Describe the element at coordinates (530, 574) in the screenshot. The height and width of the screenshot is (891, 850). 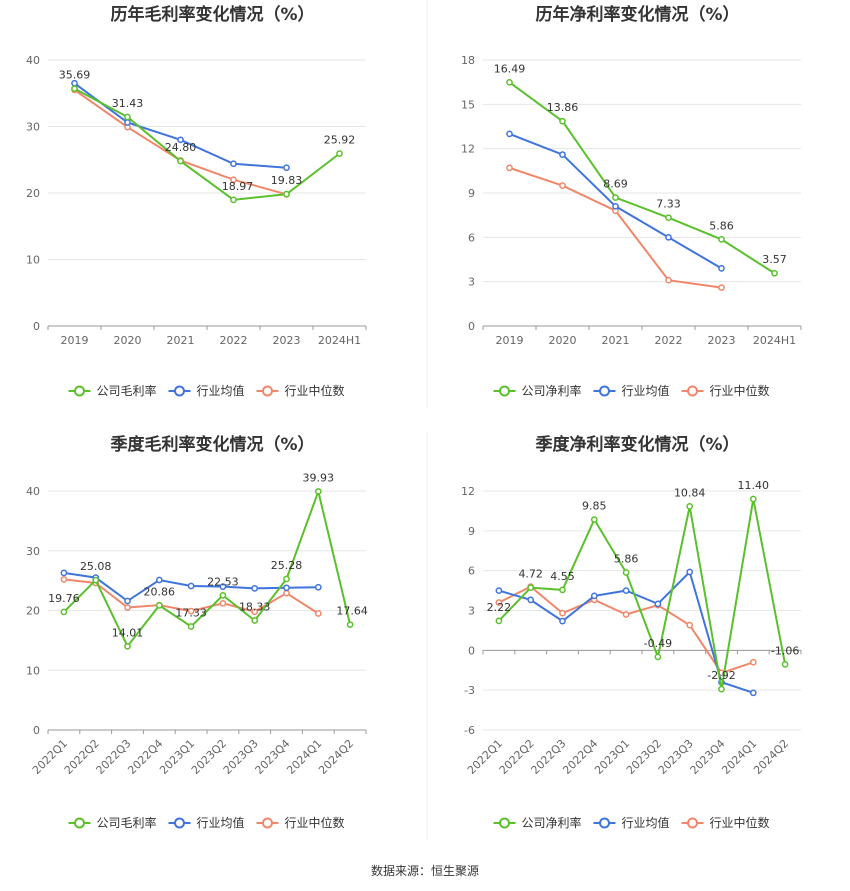
I see `data-label: 4.72` at that location.